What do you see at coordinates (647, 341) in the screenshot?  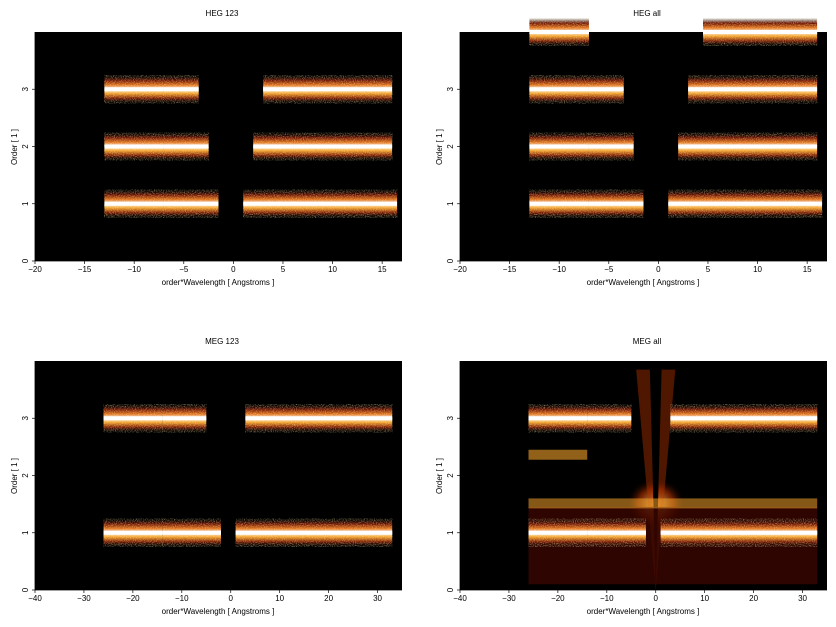 I see `panel-title: MEG all` at bounding box center [647, 341].